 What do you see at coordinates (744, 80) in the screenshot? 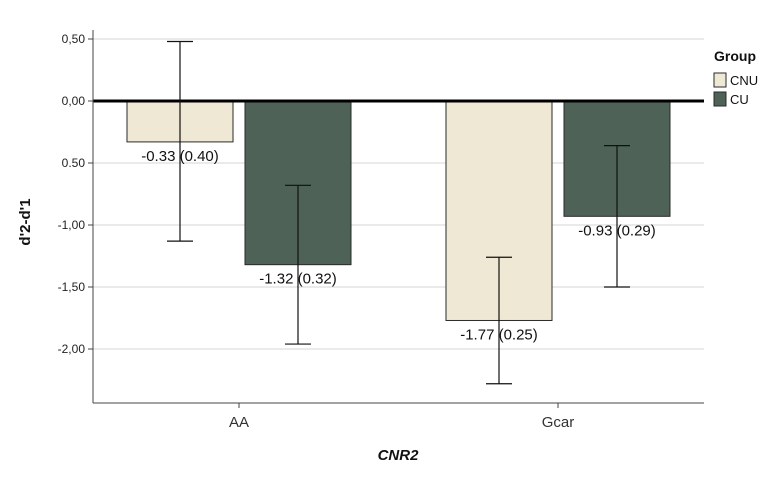
I see `legend-label-cnu: CNU` at bounding box center [744, 80].